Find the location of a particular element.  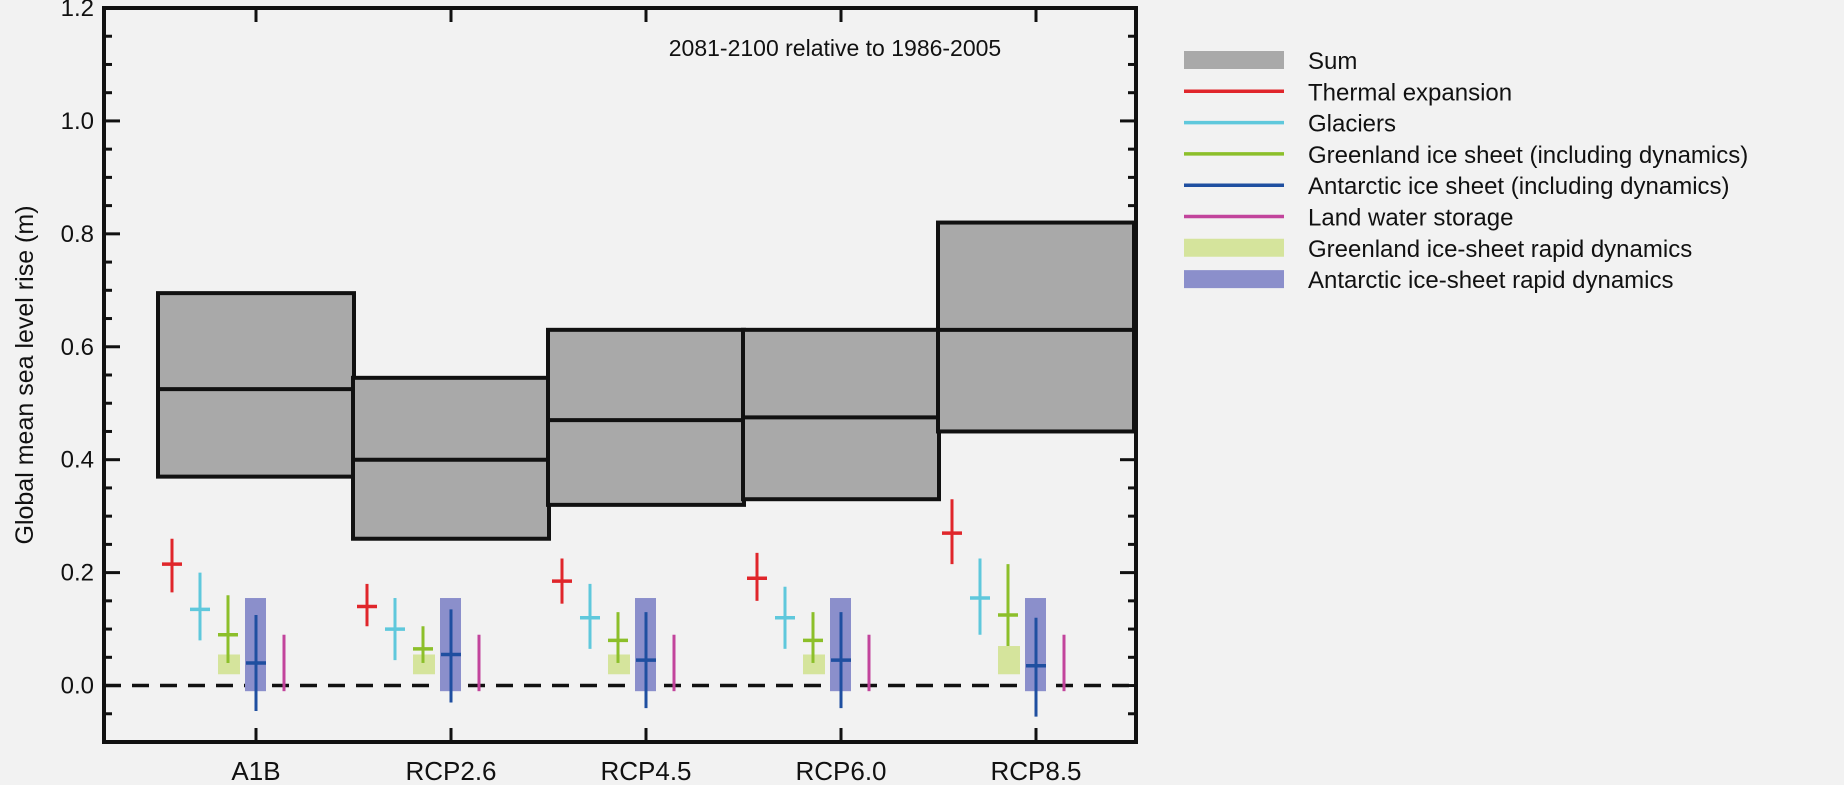

x-category-label: RCP2.6 is located at coordinates (450, 770).